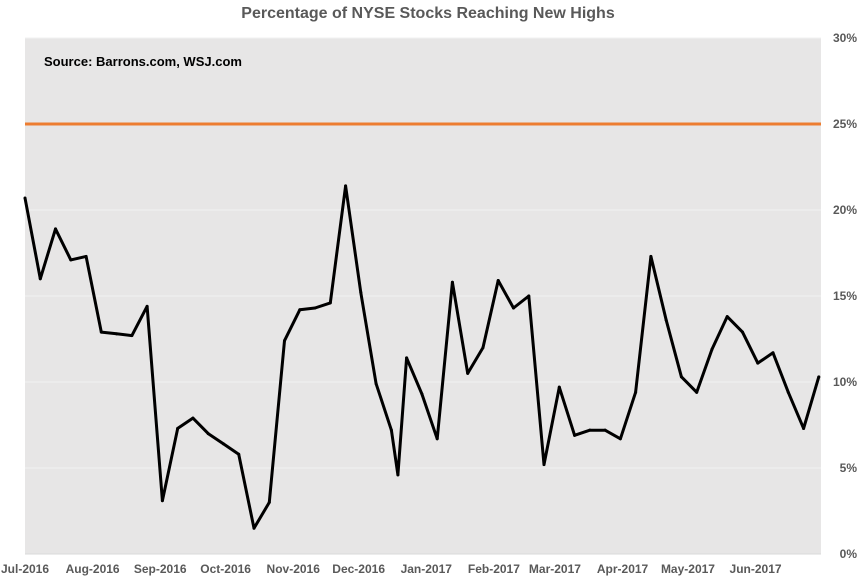 This screenshot has height=577, width=859. What do you see at coordinates (623, 569) in the screenshot?
I see `x-tick-label: Apr-2017` at bounding box center [623, 569].